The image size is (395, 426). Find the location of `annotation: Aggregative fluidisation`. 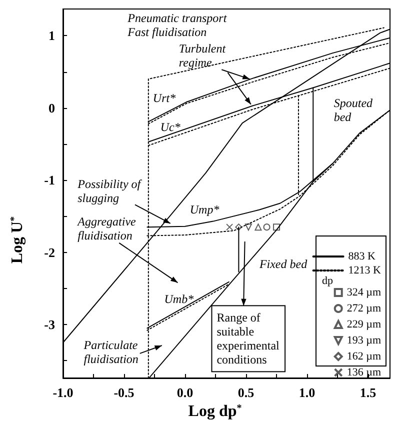

annotation: Aggregative fluidisation is located at coordinates (106, 228).